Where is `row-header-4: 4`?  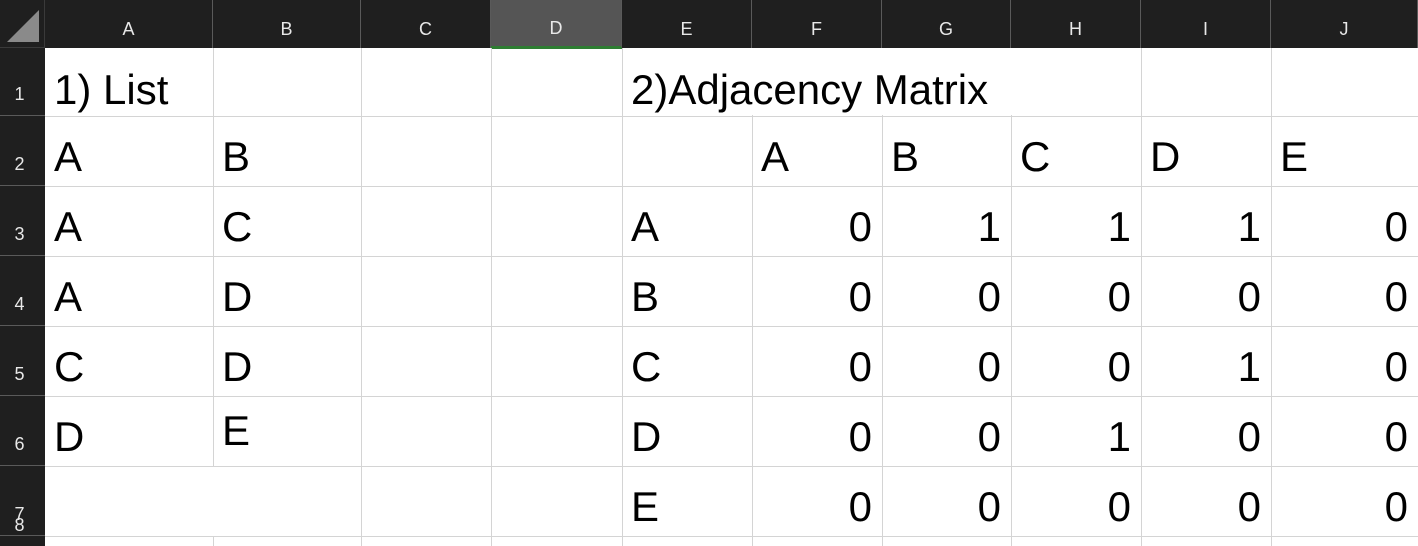 row-header-4: 4 is located at coordinates (22, 291).